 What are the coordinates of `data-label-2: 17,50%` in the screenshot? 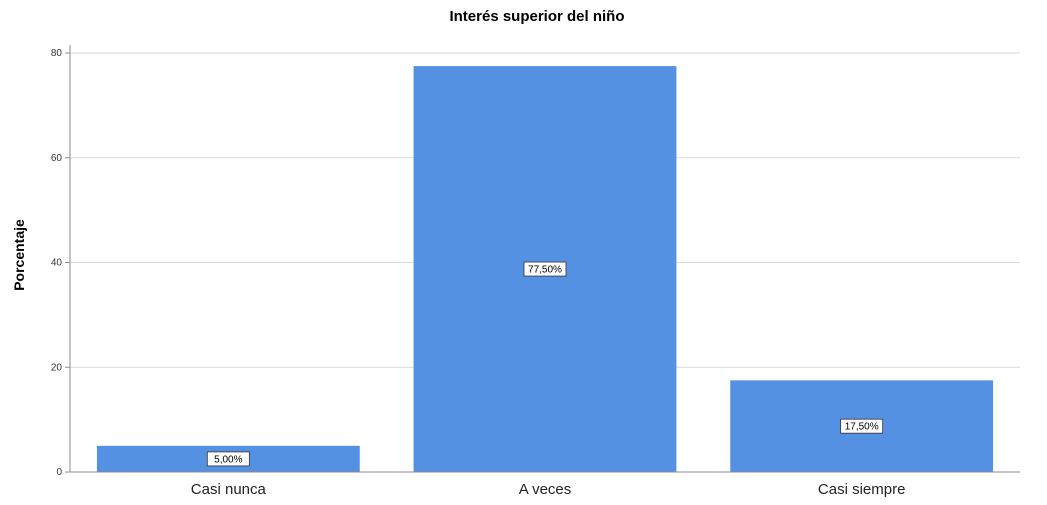 It's located at (862, 426).